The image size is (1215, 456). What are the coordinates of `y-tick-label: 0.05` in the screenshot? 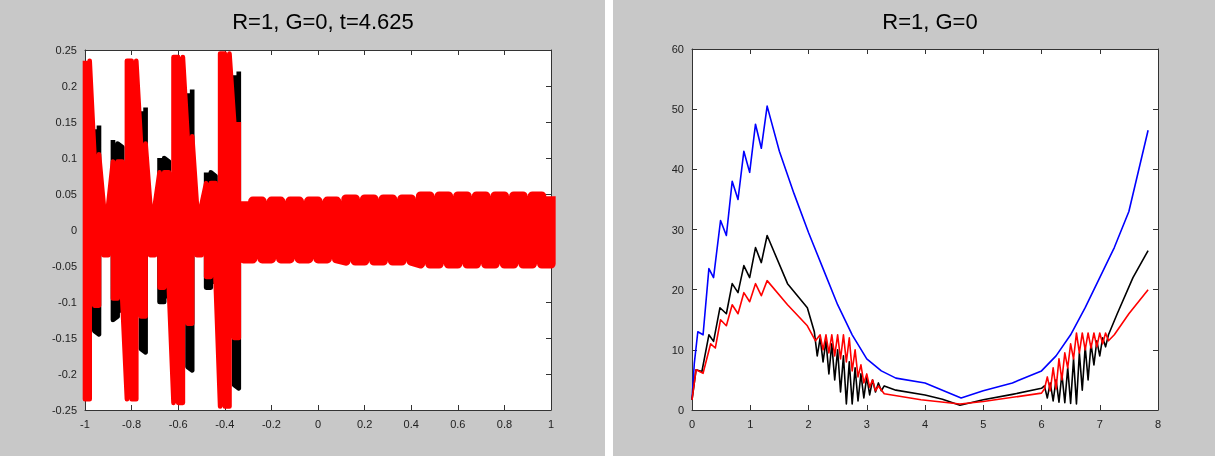 It's located at (66, 194).